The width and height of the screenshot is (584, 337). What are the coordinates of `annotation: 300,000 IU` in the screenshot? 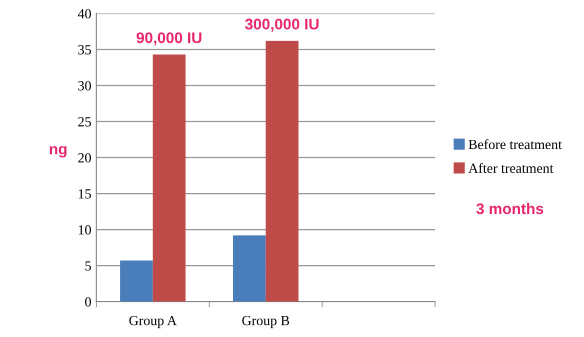 It's located at (282, 25).